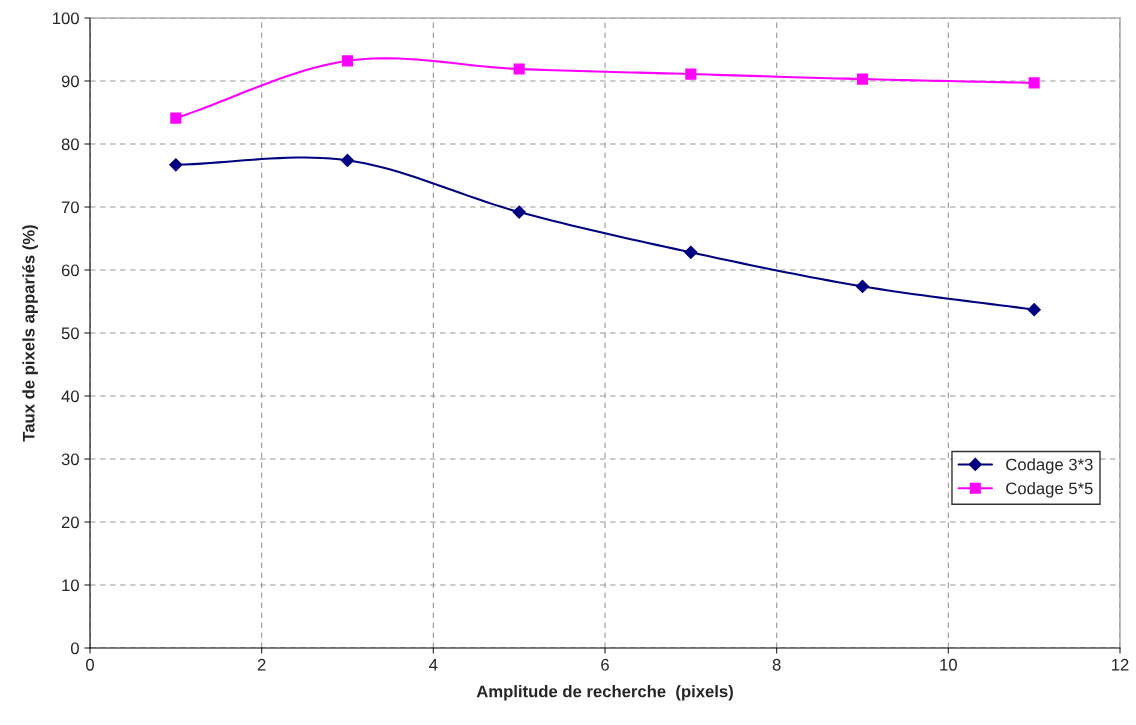 The height and width of the screenshot is (725, 1136). Describe the element at coordinates (66, 18) in the screenshot. I see `y-tick-label: 100` at that location.